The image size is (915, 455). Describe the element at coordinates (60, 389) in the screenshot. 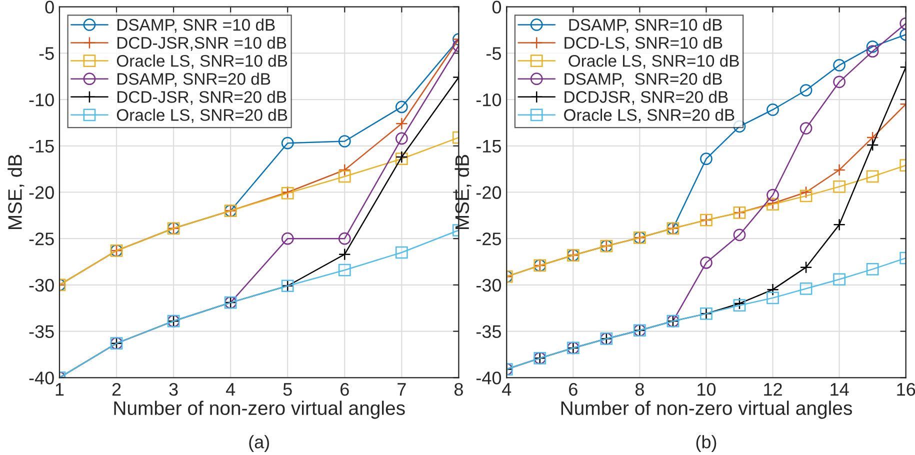

I see `x-tick-label: 1` at that location.